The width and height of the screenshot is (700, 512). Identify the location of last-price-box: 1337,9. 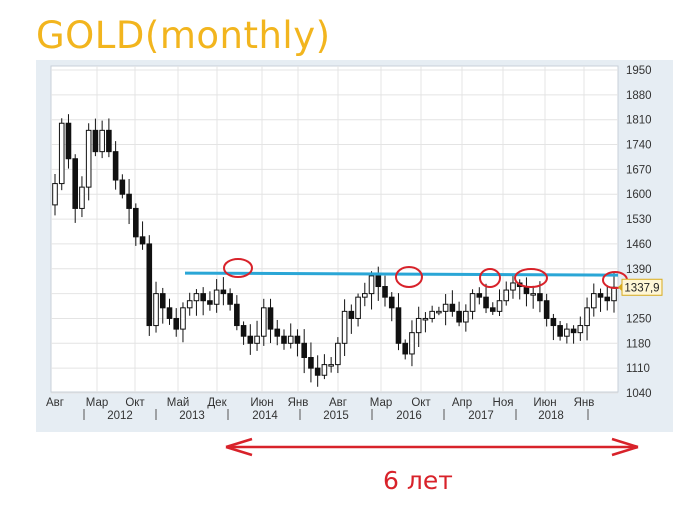
(640, 287).